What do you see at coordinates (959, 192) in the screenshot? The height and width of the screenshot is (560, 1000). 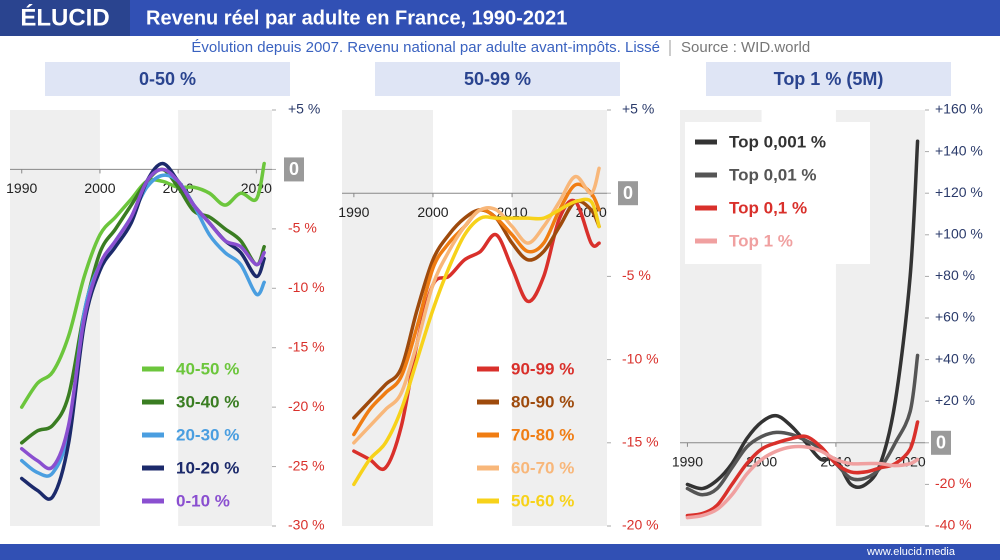 I see `y-tick-label: +120 %` at bounding box center [959, 192].